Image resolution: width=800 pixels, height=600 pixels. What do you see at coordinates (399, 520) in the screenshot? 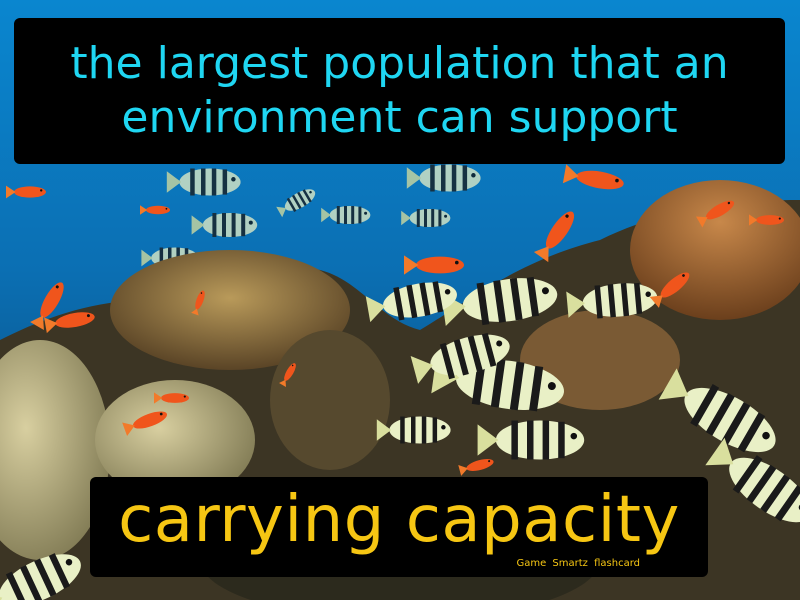
I see `term-text: carrying capacity` at bounding box center [399, 520].